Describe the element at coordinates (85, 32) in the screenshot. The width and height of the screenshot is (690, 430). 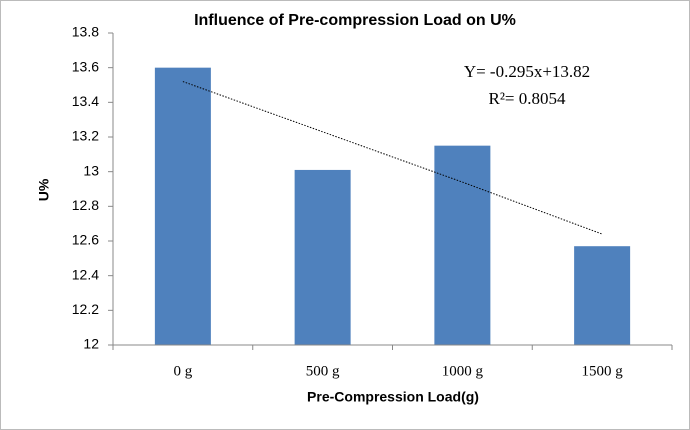
I see `y-tick-label: 13.8` at that location.